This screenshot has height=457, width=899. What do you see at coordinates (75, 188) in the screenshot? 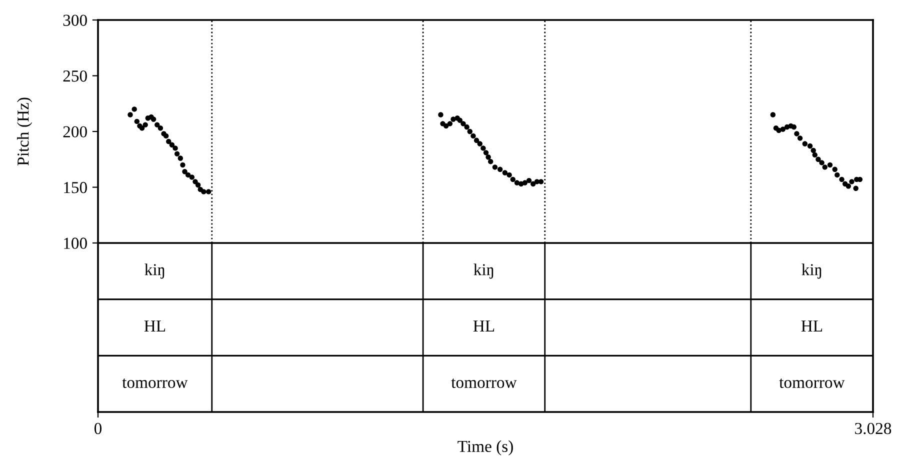
I see `y-tick-label: 150` at bounding box center [75, 188].